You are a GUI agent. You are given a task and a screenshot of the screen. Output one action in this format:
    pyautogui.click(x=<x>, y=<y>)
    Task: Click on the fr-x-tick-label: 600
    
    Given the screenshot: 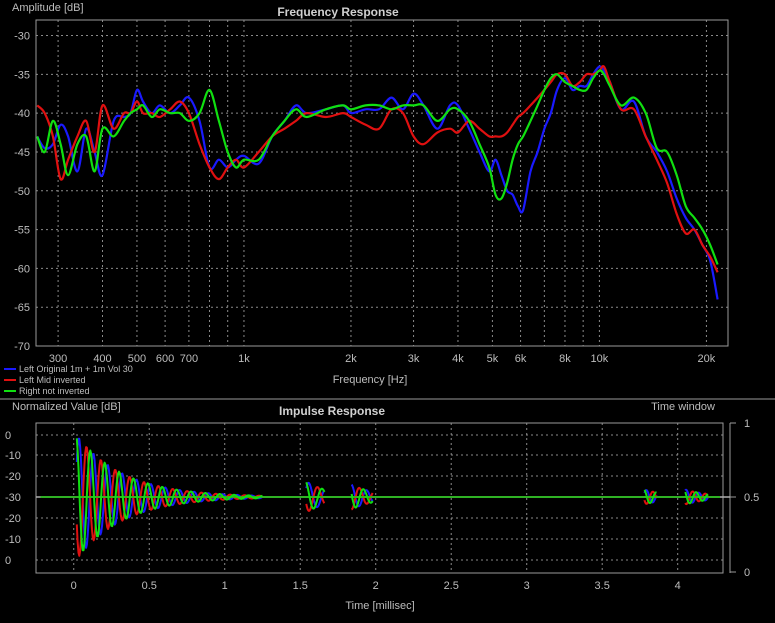 What is the action you would take?
    pyautogui.click(x=165, y=359)
    